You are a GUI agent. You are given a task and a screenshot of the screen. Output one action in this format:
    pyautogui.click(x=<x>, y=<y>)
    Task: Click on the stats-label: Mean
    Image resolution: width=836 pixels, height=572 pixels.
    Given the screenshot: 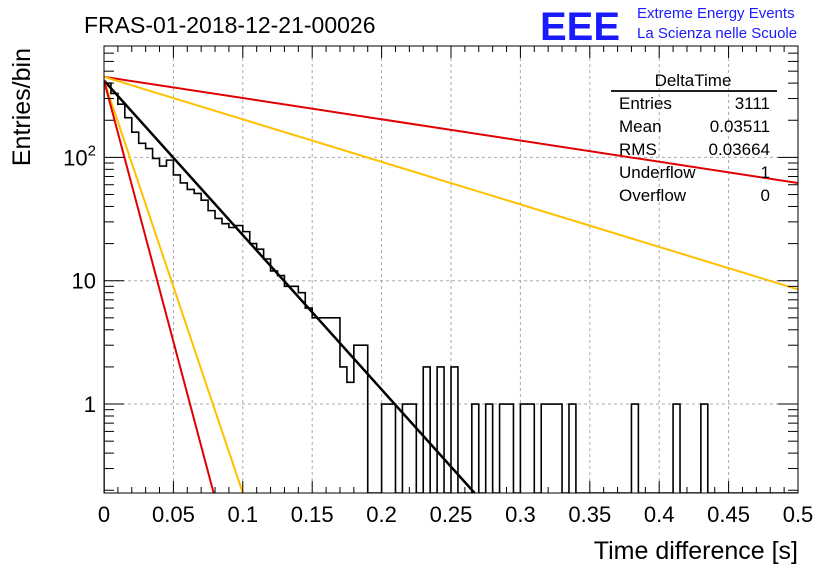 What is the action you would take?
    pyautogui.click(x=640, y=126)
    